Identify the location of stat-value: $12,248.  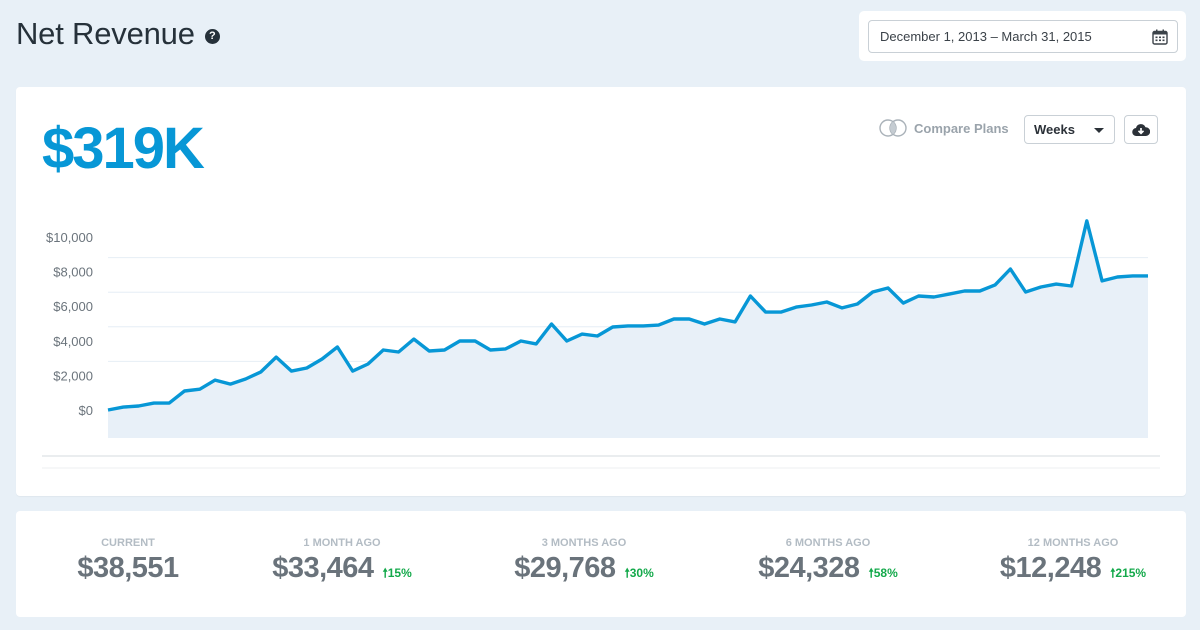
(1050, 568).